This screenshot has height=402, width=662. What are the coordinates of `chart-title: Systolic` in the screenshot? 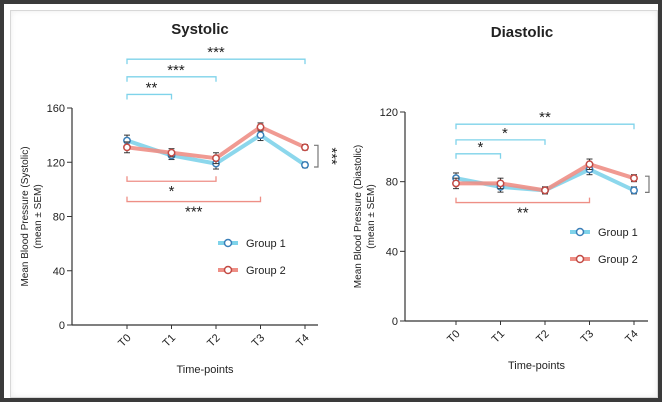 It's located at (200, 29).